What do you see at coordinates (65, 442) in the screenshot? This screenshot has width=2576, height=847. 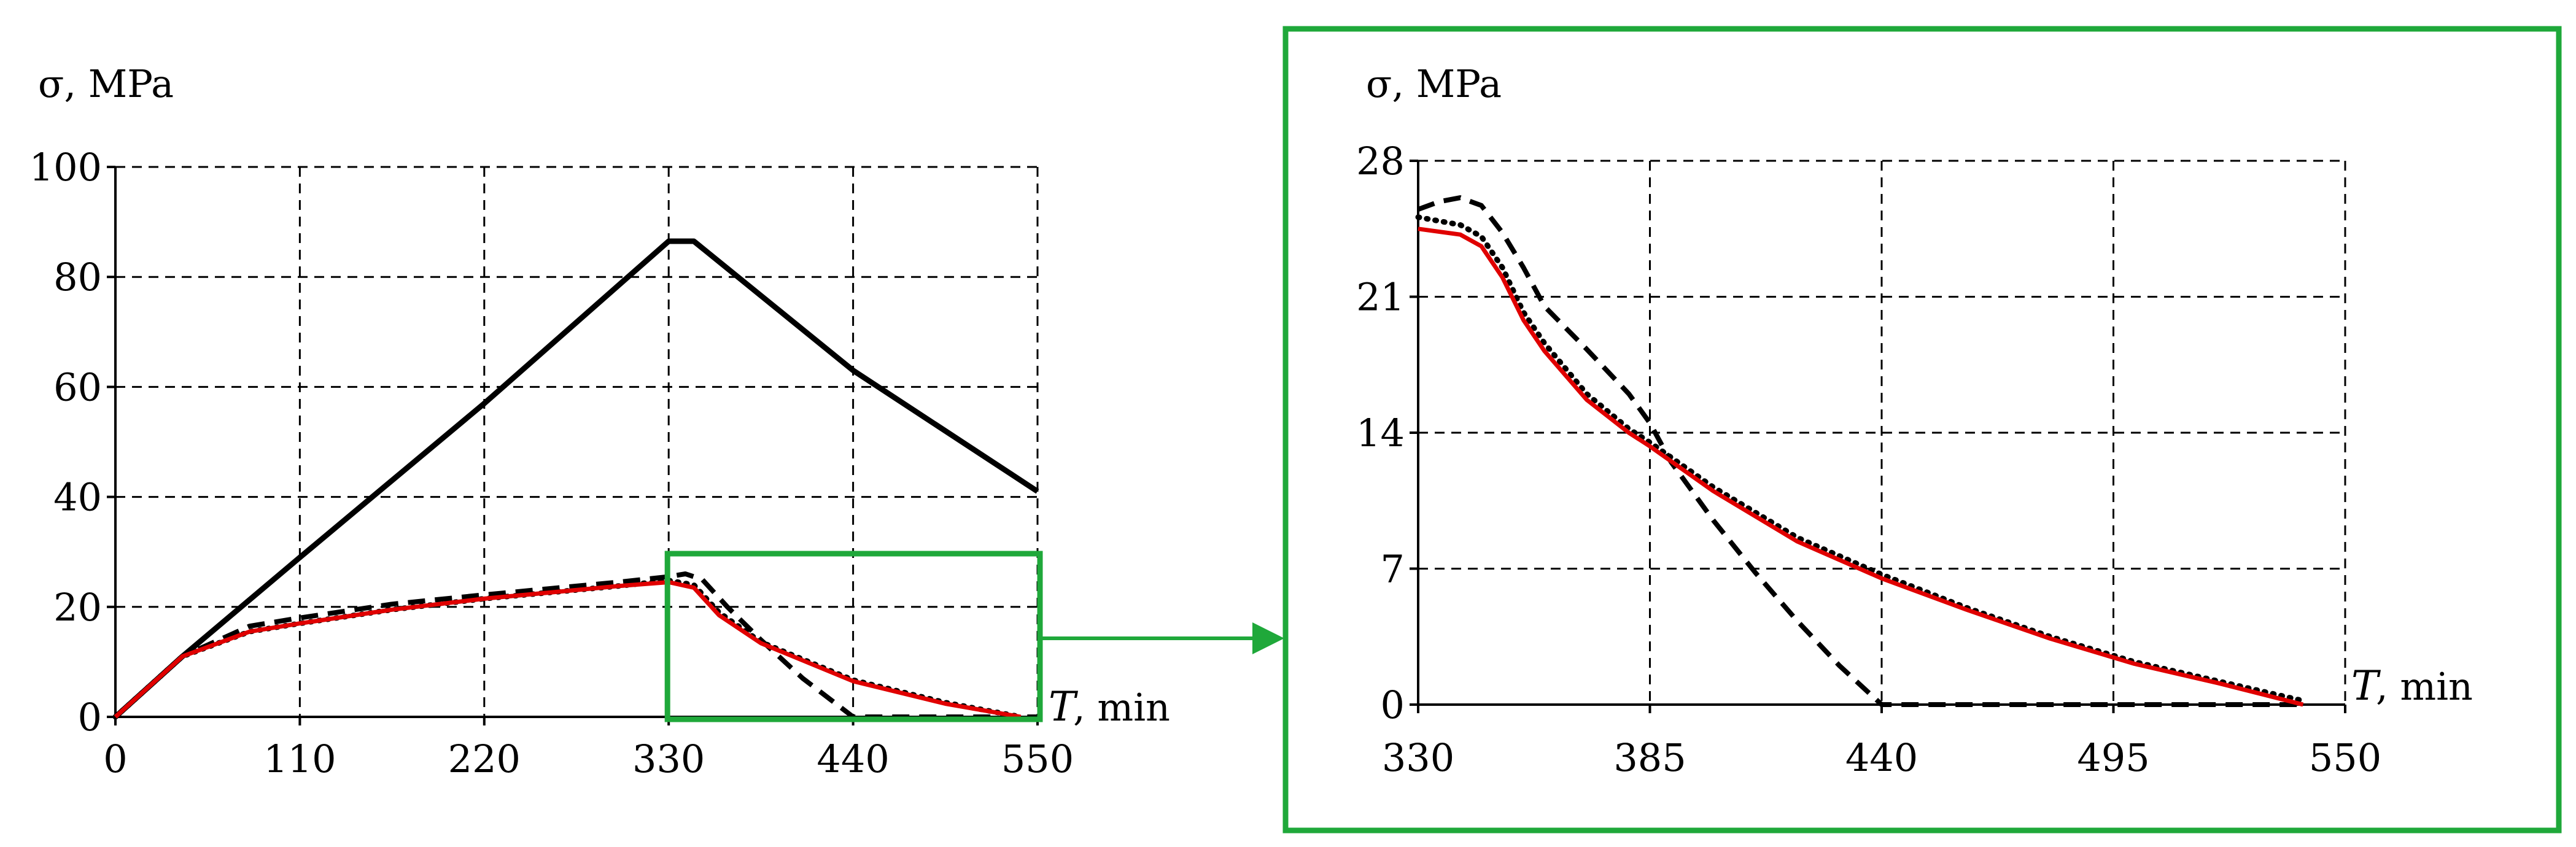 I see `main-chart-y-tick-labels: 0 20 40 60 80 100` at bounding box center [65, 442].